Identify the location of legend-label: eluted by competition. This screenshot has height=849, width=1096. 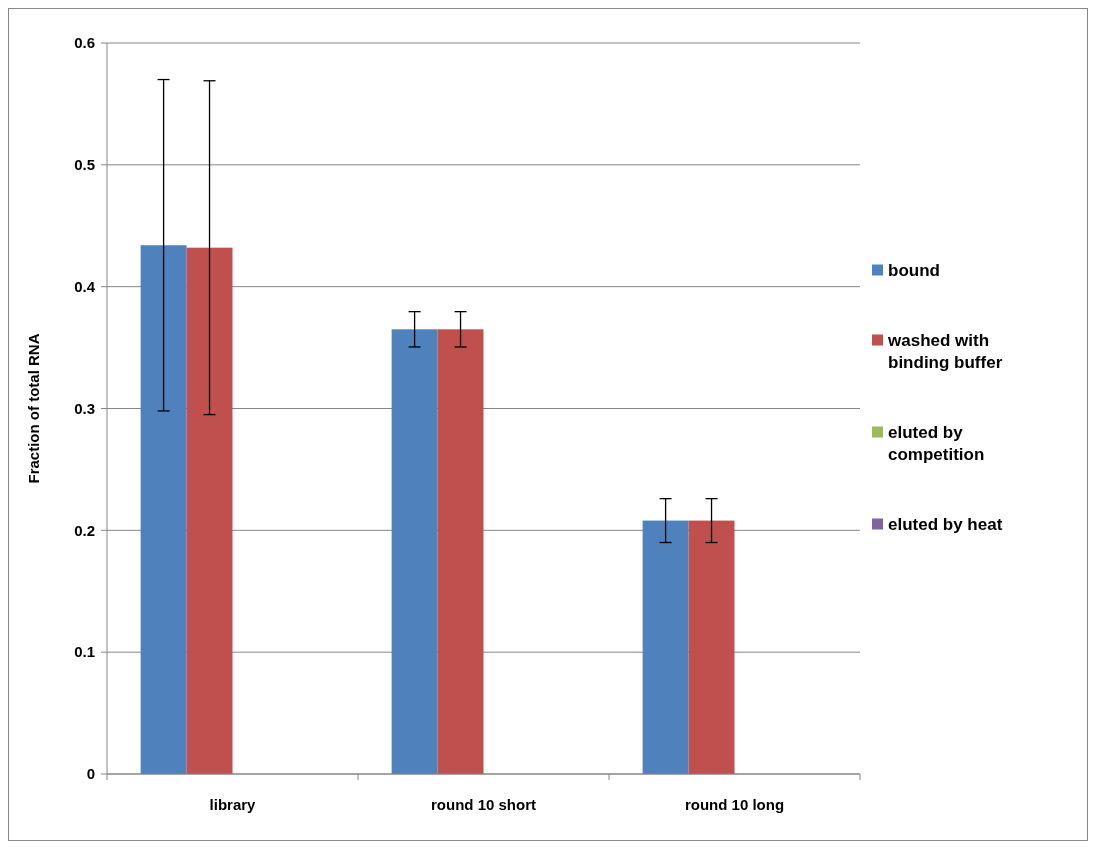
(936, 444).